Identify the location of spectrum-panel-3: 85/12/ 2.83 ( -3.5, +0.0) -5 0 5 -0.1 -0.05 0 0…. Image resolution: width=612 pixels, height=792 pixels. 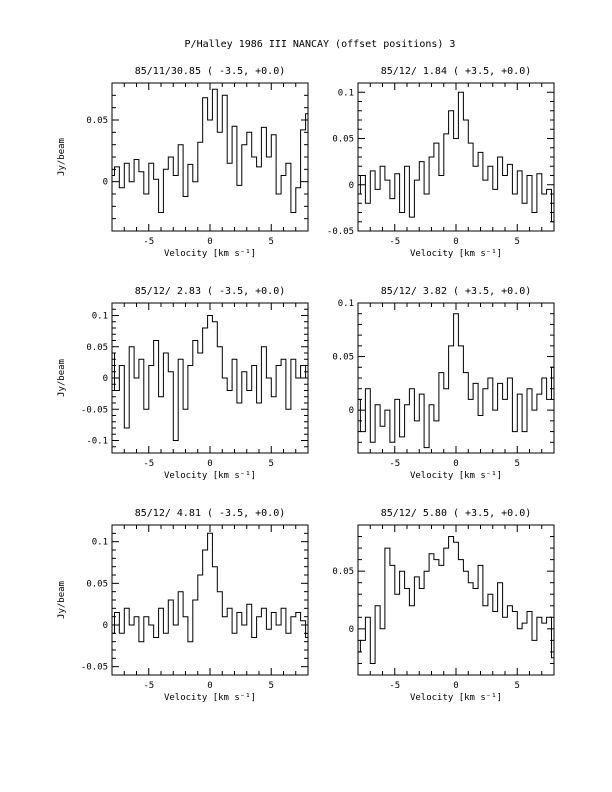
(183, 383).